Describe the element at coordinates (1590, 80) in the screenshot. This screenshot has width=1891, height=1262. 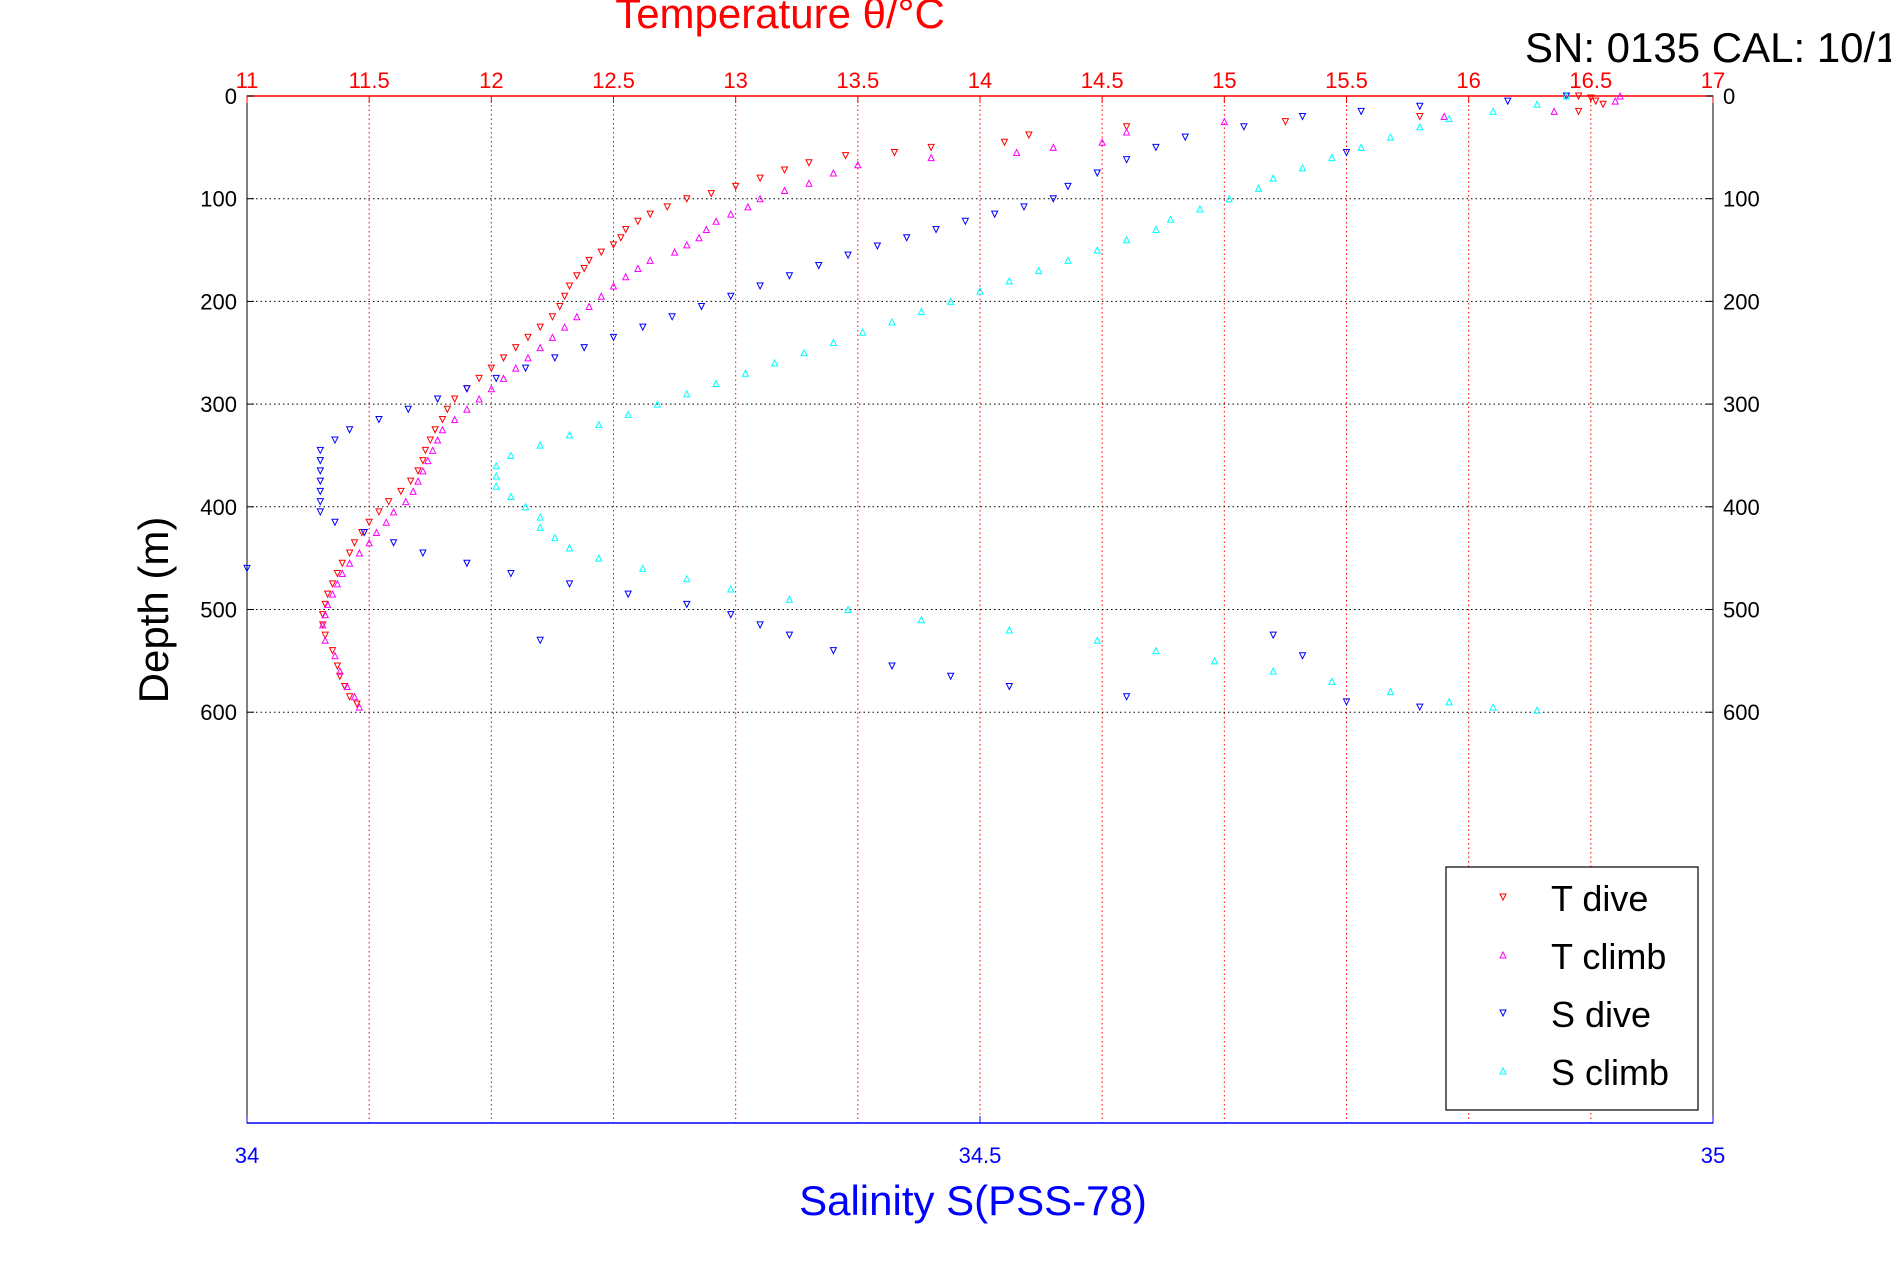
I see `top-axis-tick-label: 16.5` at that location.